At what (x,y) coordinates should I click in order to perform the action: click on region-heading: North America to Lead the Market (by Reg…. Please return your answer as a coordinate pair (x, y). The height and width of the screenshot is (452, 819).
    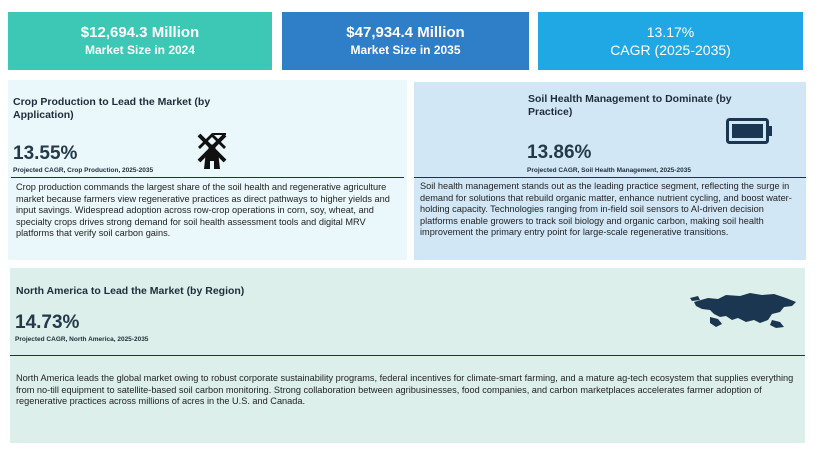
    Looking at the image, I should click on (130, 291).